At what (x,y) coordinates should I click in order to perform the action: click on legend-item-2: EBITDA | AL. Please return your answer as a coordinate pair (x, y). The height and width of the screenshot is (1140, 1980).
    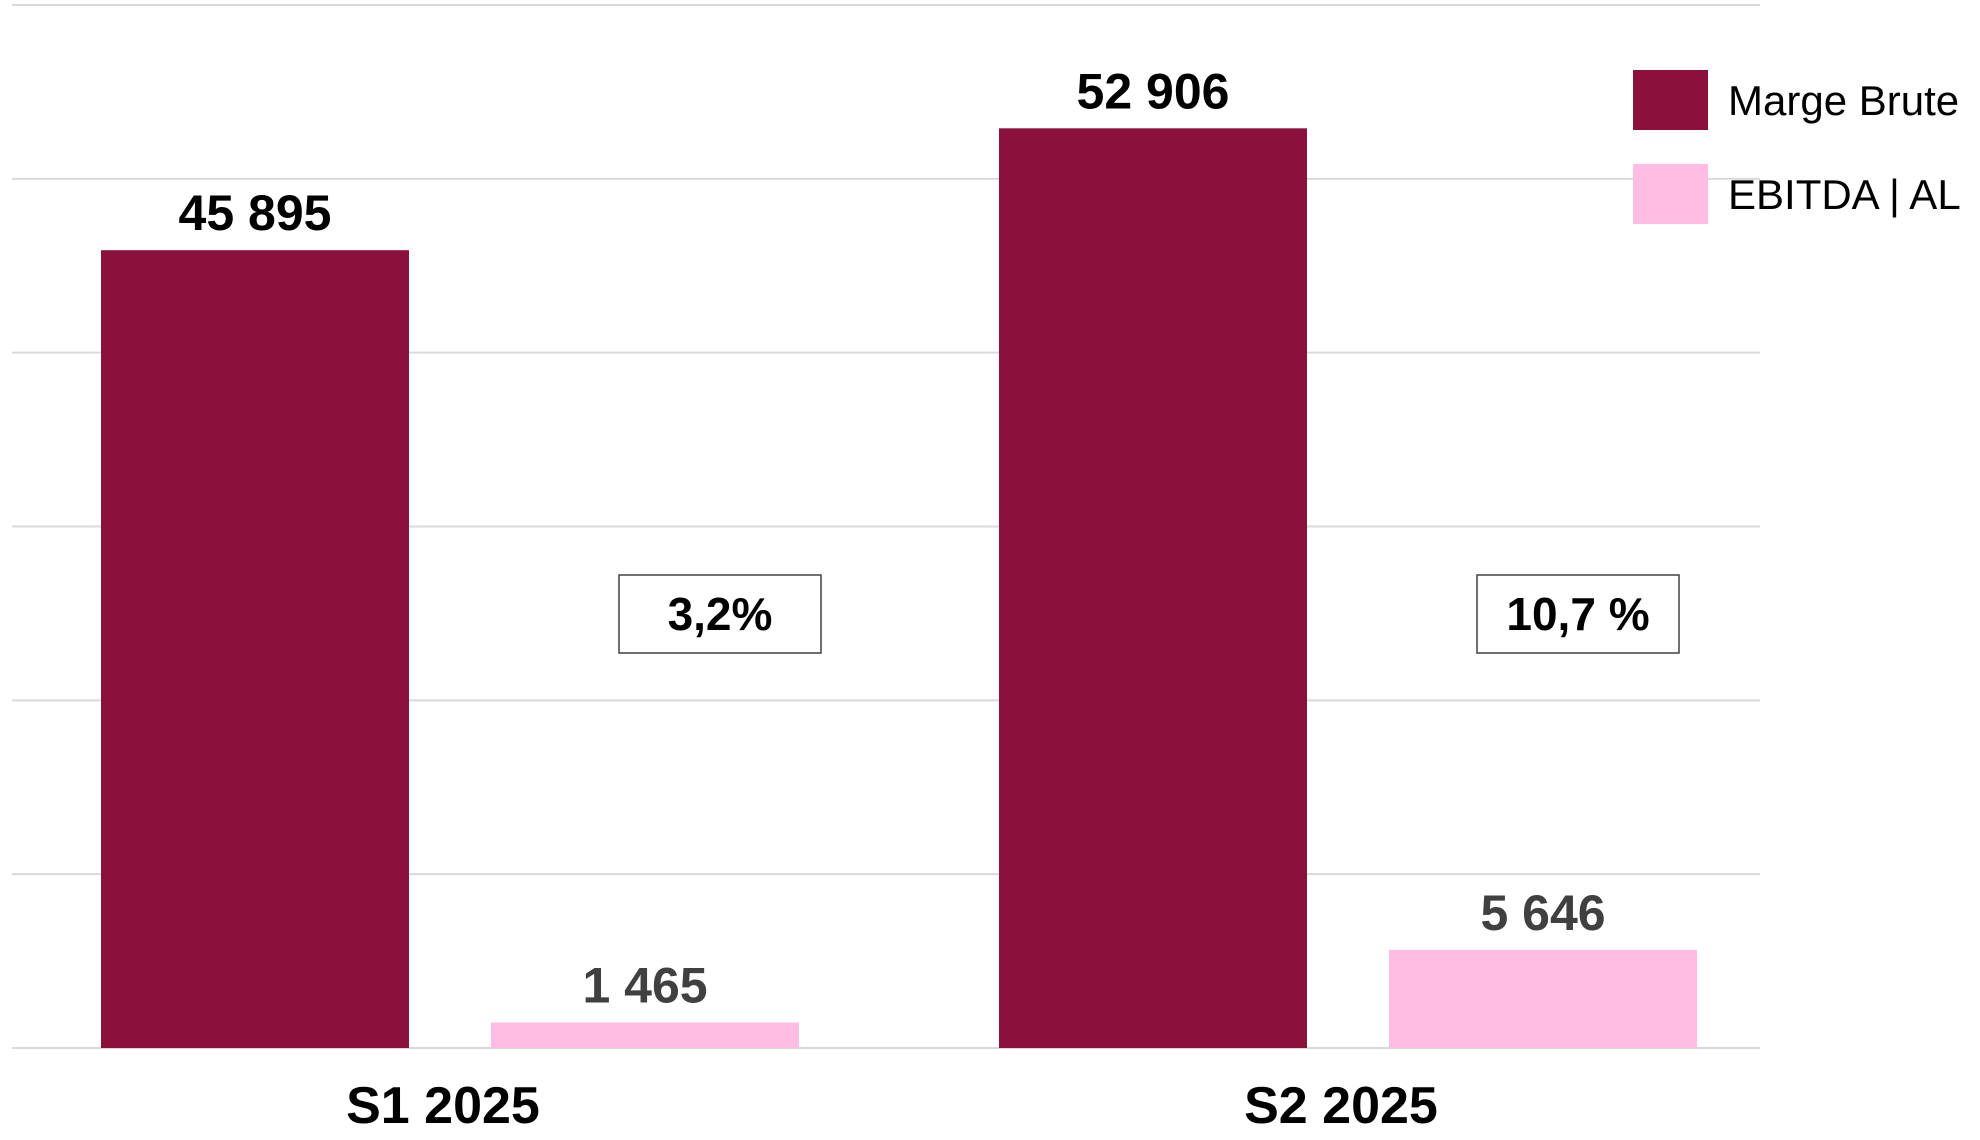
    Looking at the image, I should click on (1797, 194).